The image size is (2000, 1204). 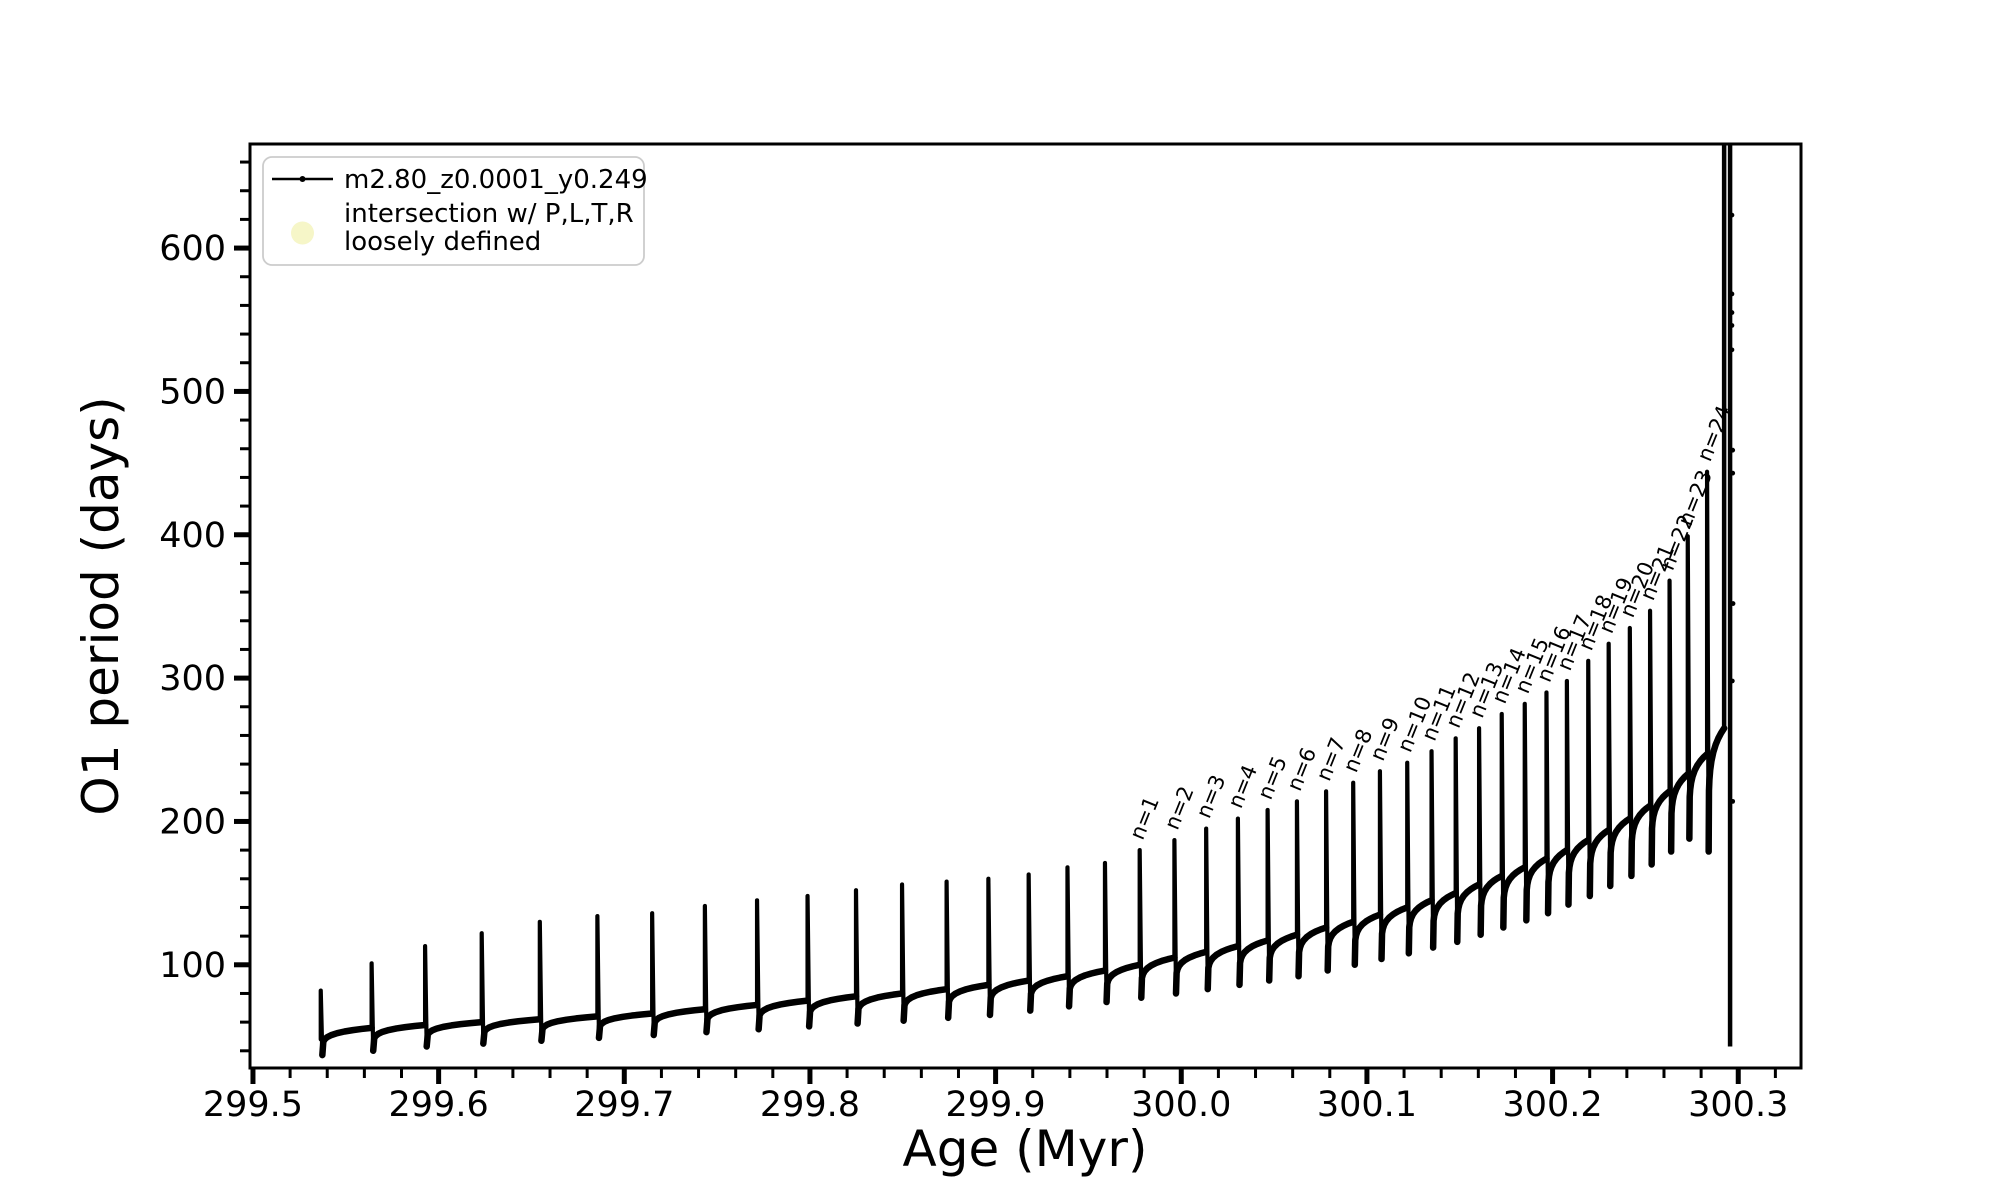 I want to click on x-tick-label: 300.3, so click(x=1738, y=1105).